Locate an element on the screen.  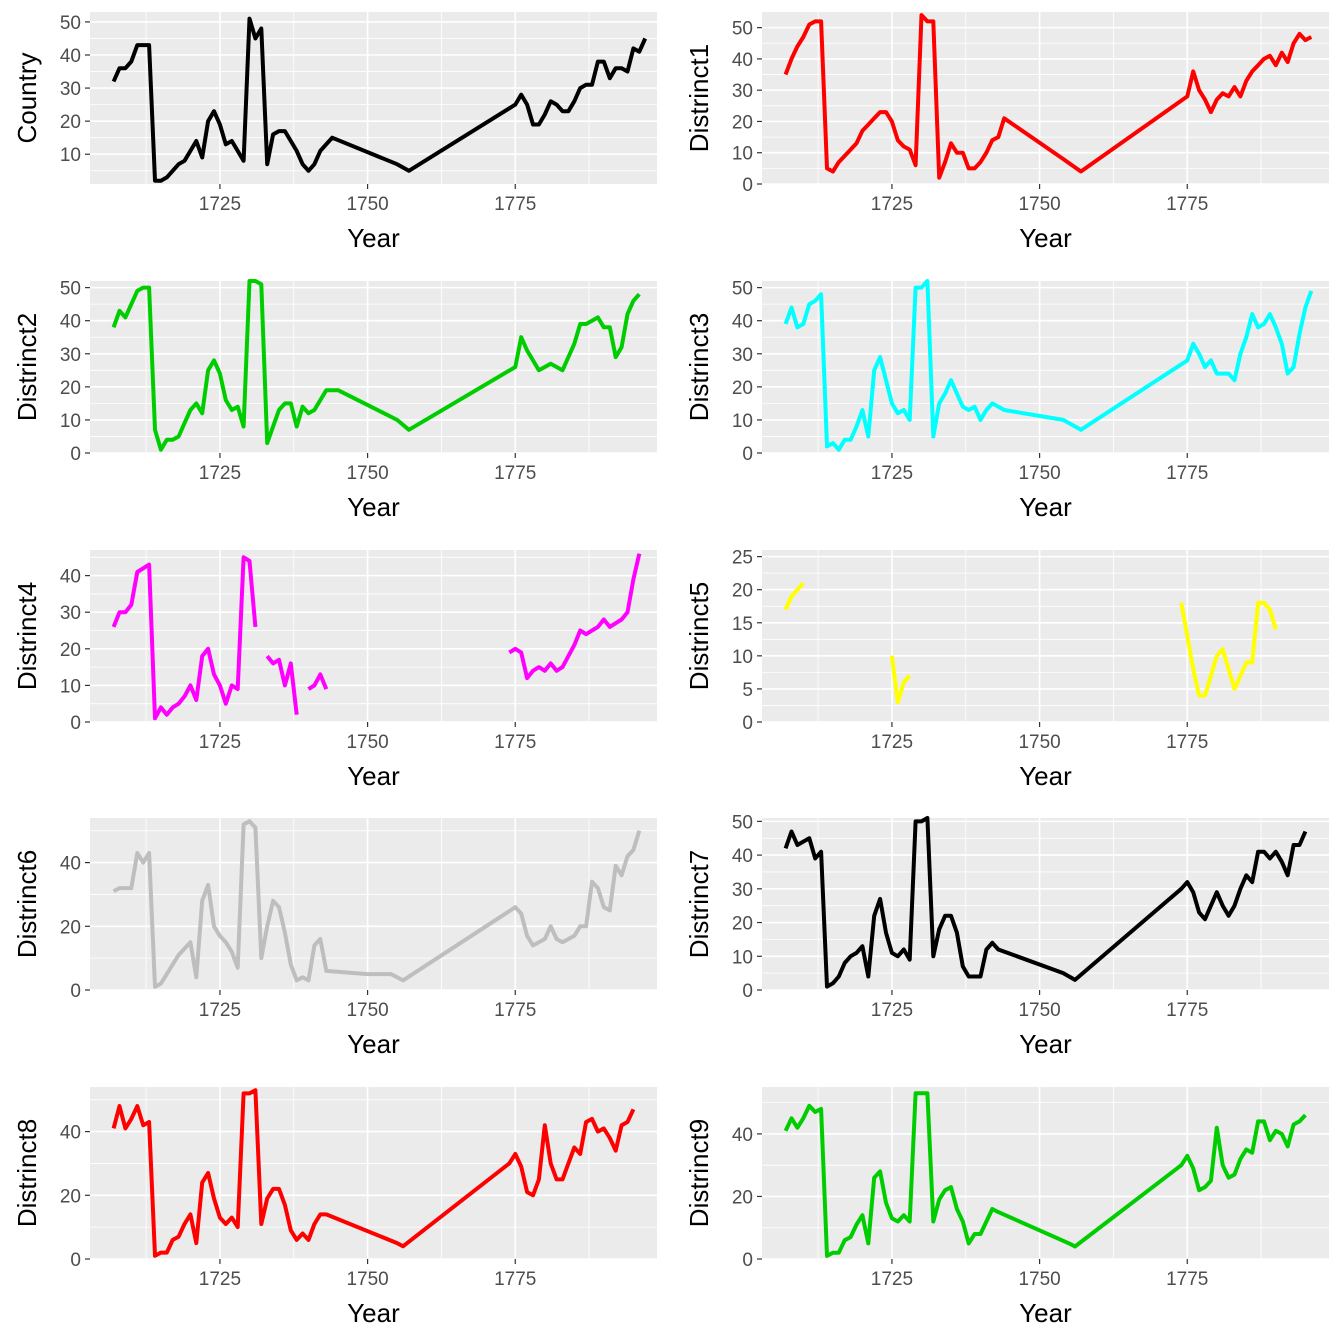
panel-2: 0 10 20 30 40 50 1725 1750 1775 Year Distrinct2 is located at coordinates (334, 400).